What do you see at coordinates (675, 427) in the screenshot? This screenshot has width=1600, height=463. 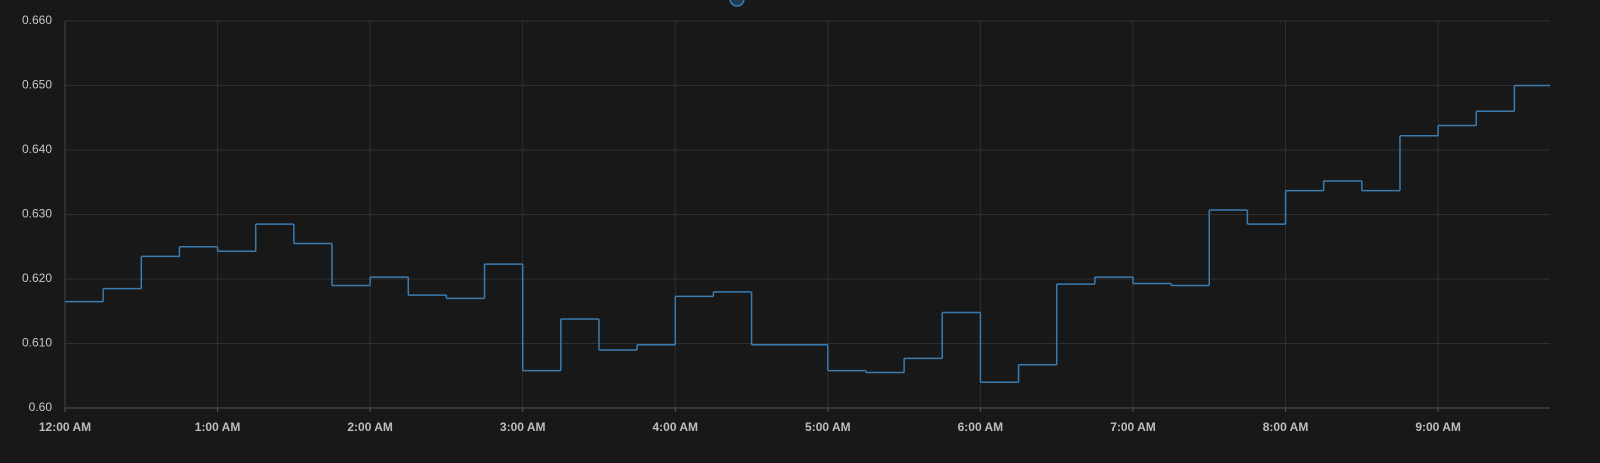 I see `x-tick-label: 4:00 AM` at bounding box center [675, 427].